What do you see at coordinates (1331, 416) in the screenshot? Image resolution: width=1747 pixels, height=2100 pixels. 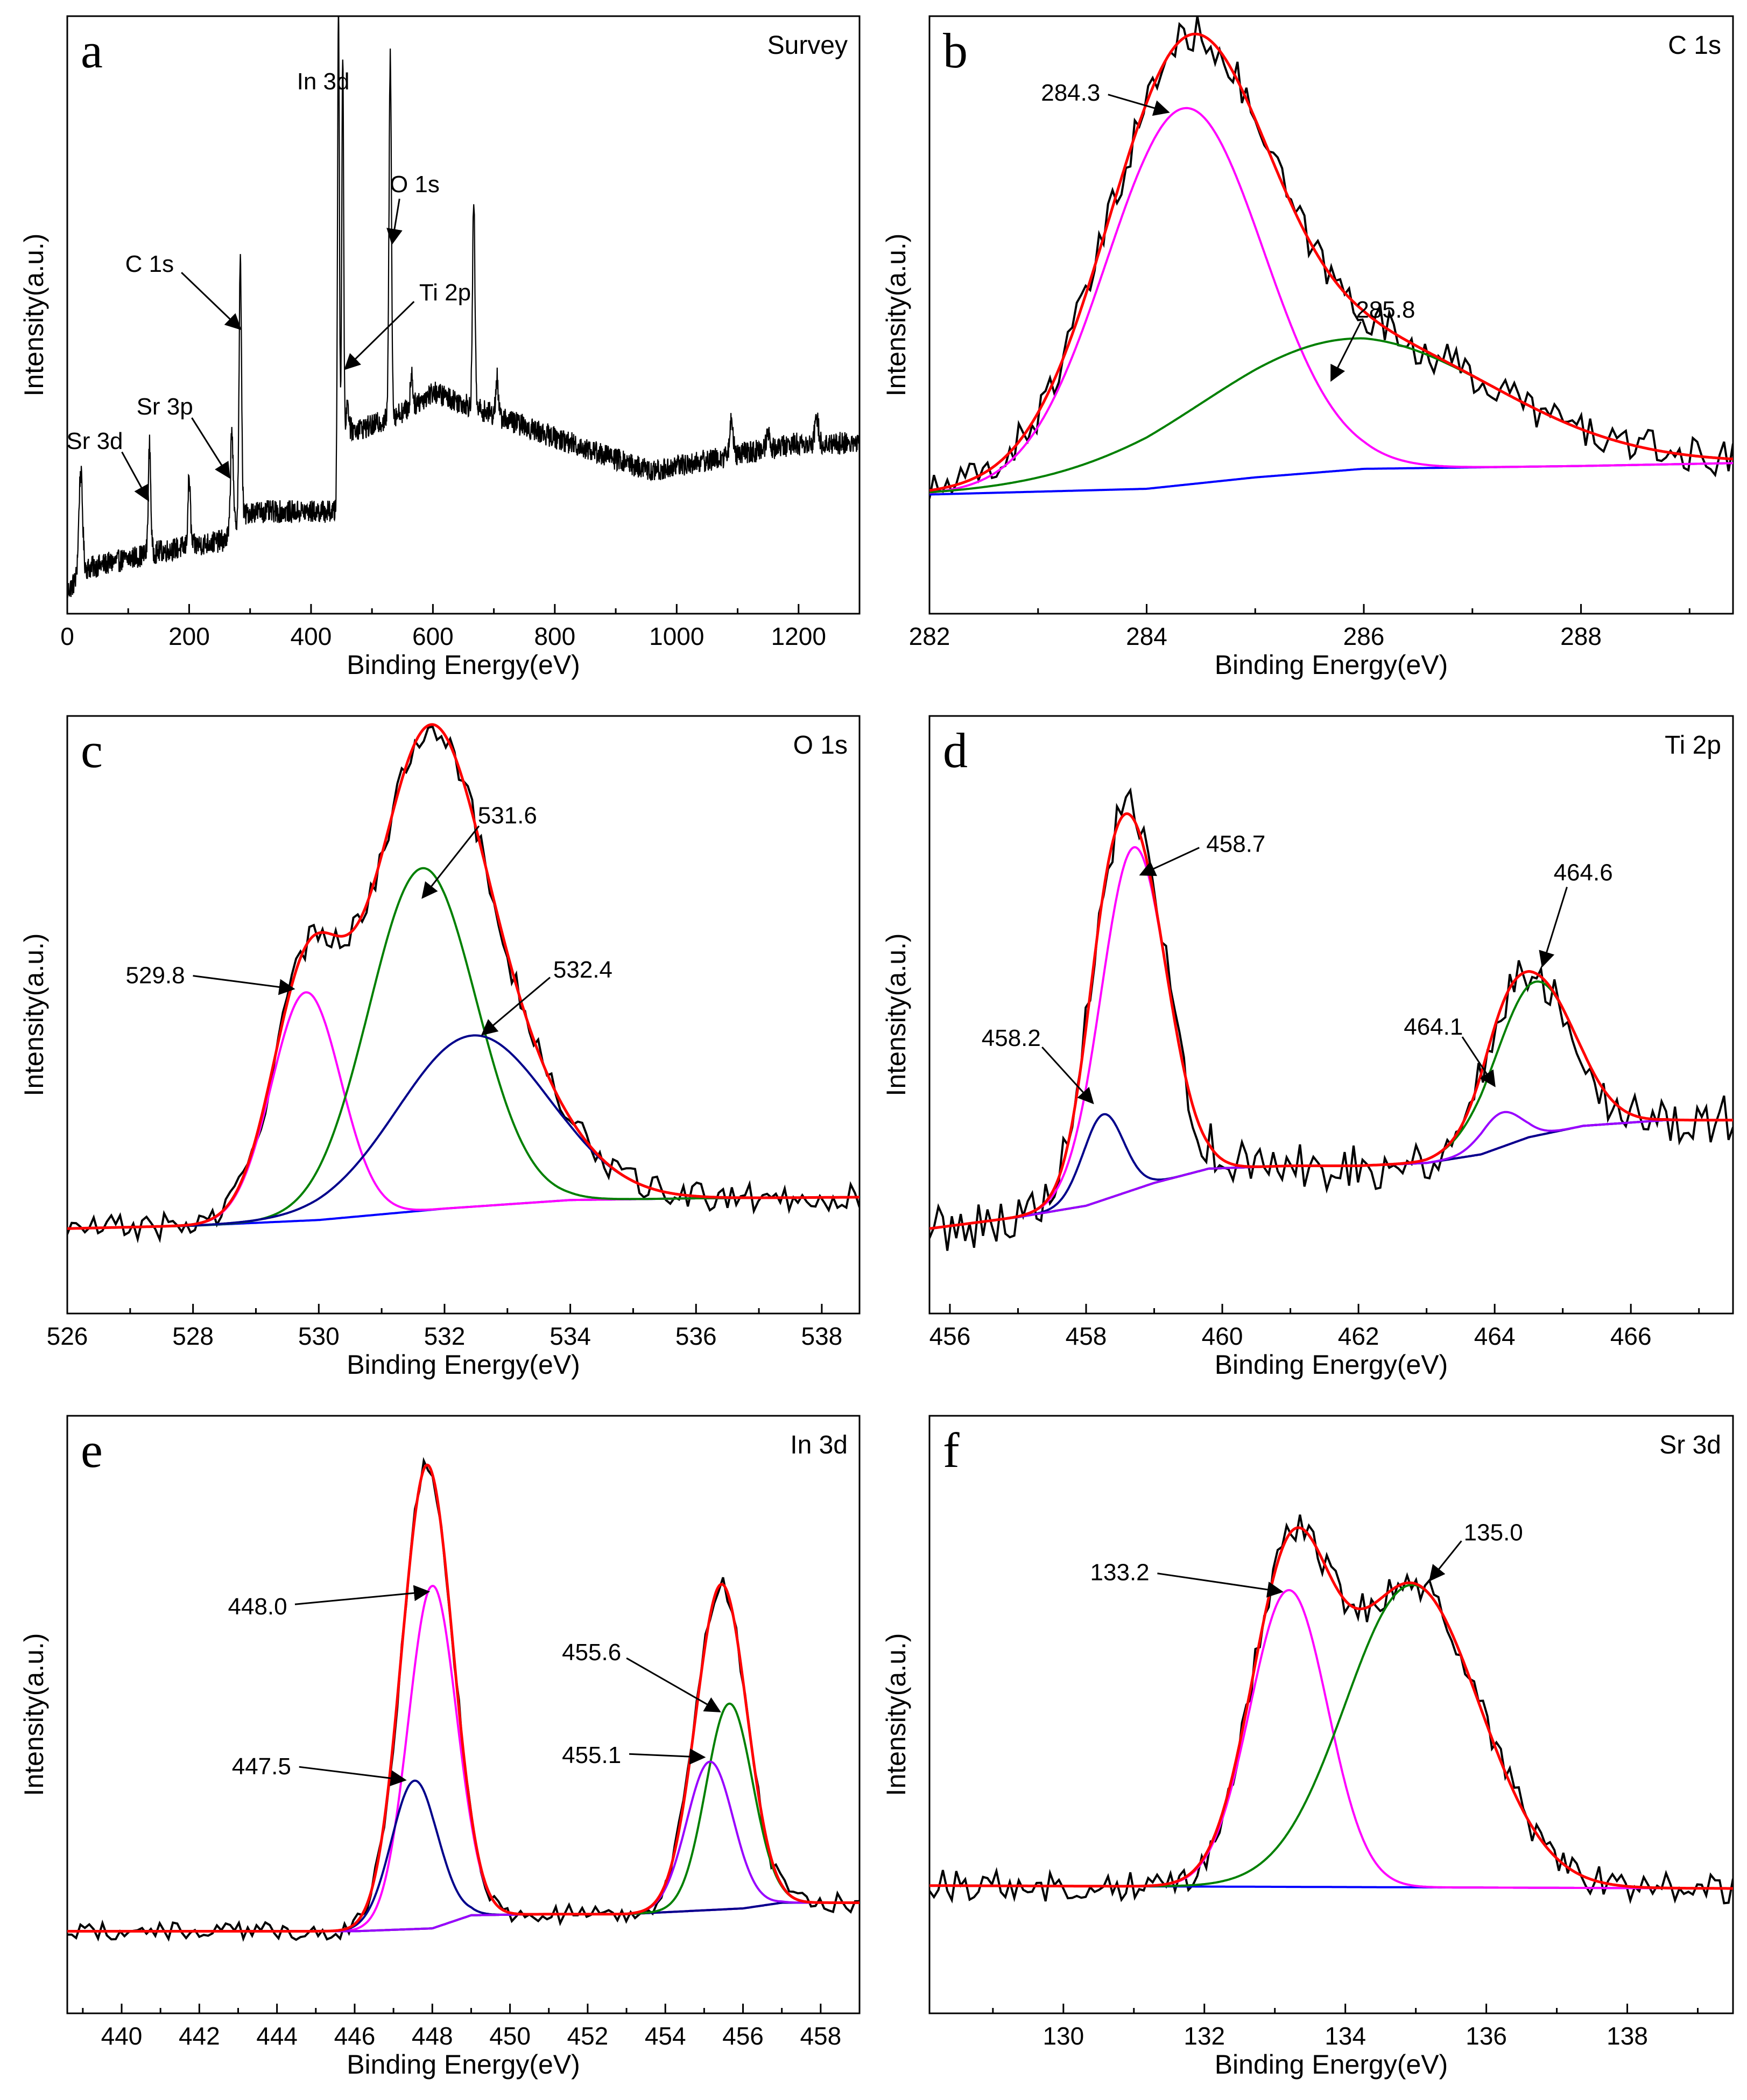 I see `series-component-285.8` at bounding box center [1331, 416].